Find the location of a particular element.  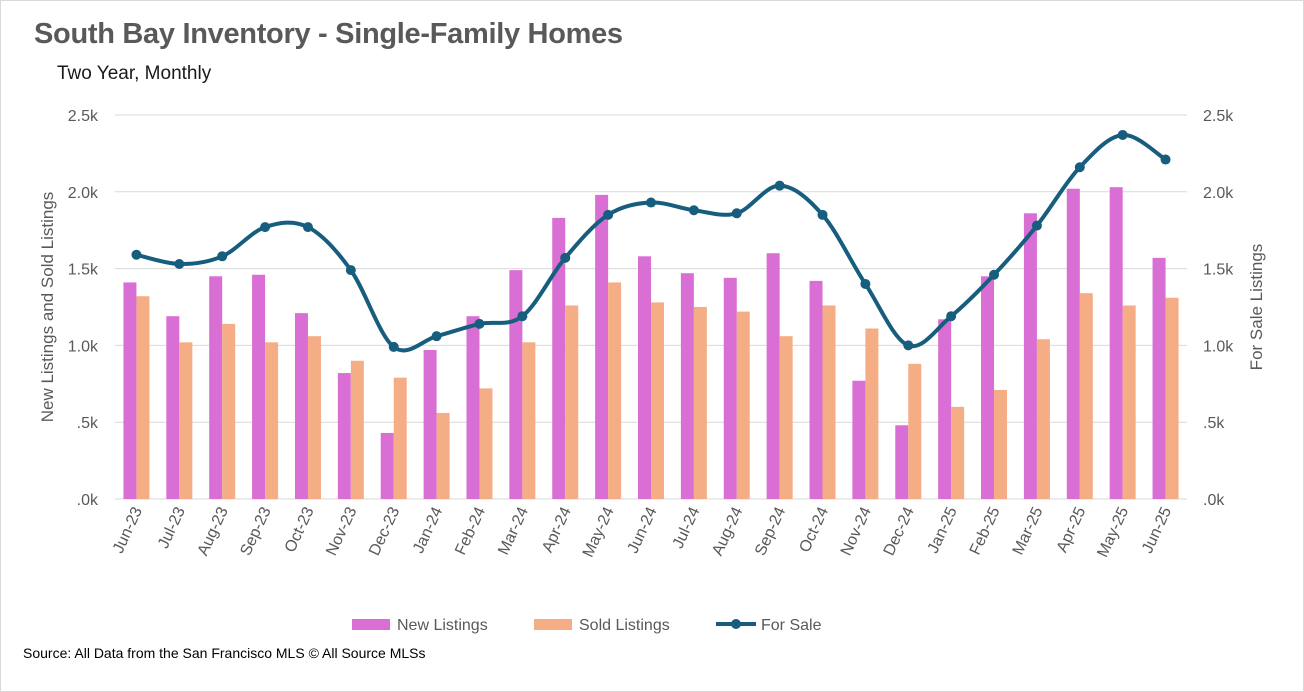

x-tick-label: Apr-25 is located at coordinates (1072, 529).